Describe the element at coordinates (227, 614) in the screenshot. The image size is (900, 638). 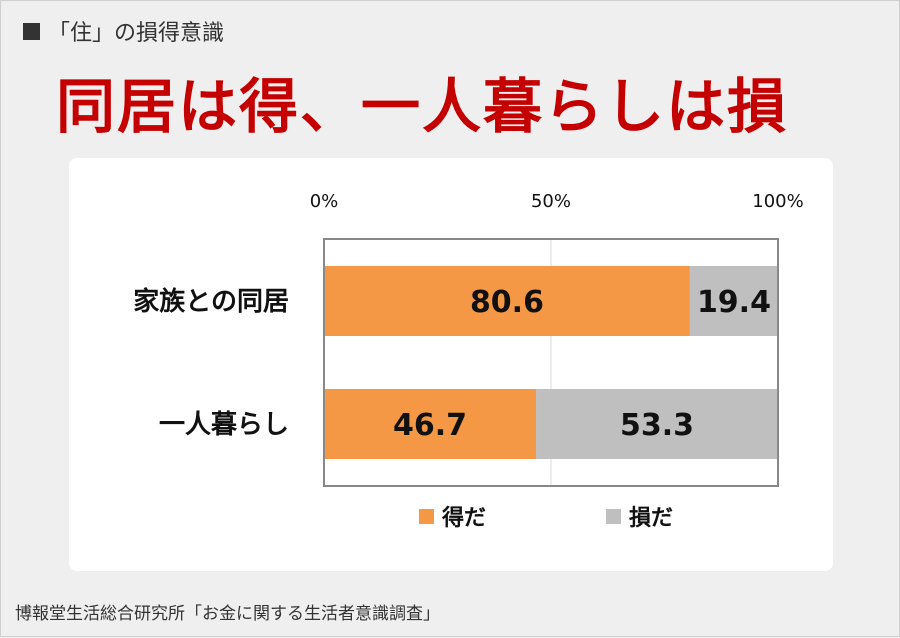
I see `source-note: 博報堂生活総合研究所「お金に関する生活者意識調査」` at that location.